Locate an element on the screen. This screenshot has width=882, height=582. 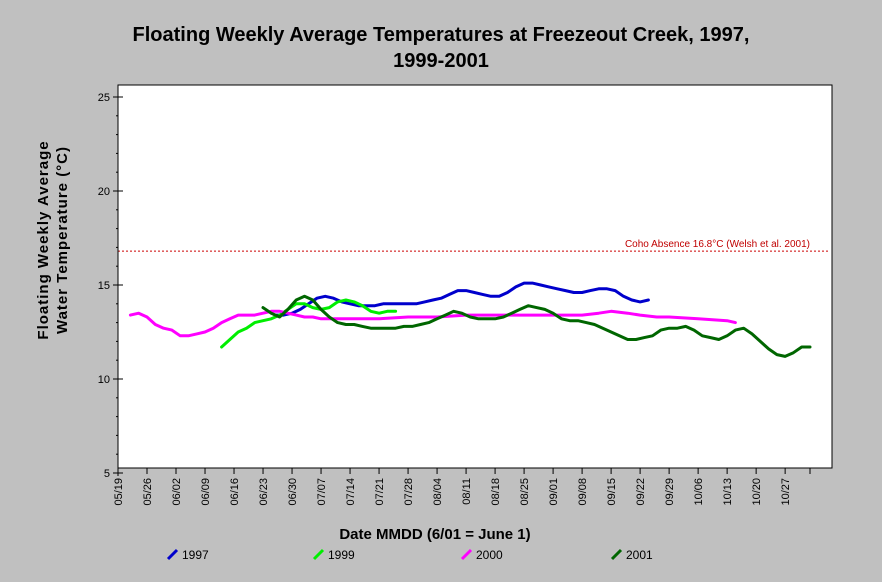
x-tick-label: 08/18 is located at coordinates (496, 492).